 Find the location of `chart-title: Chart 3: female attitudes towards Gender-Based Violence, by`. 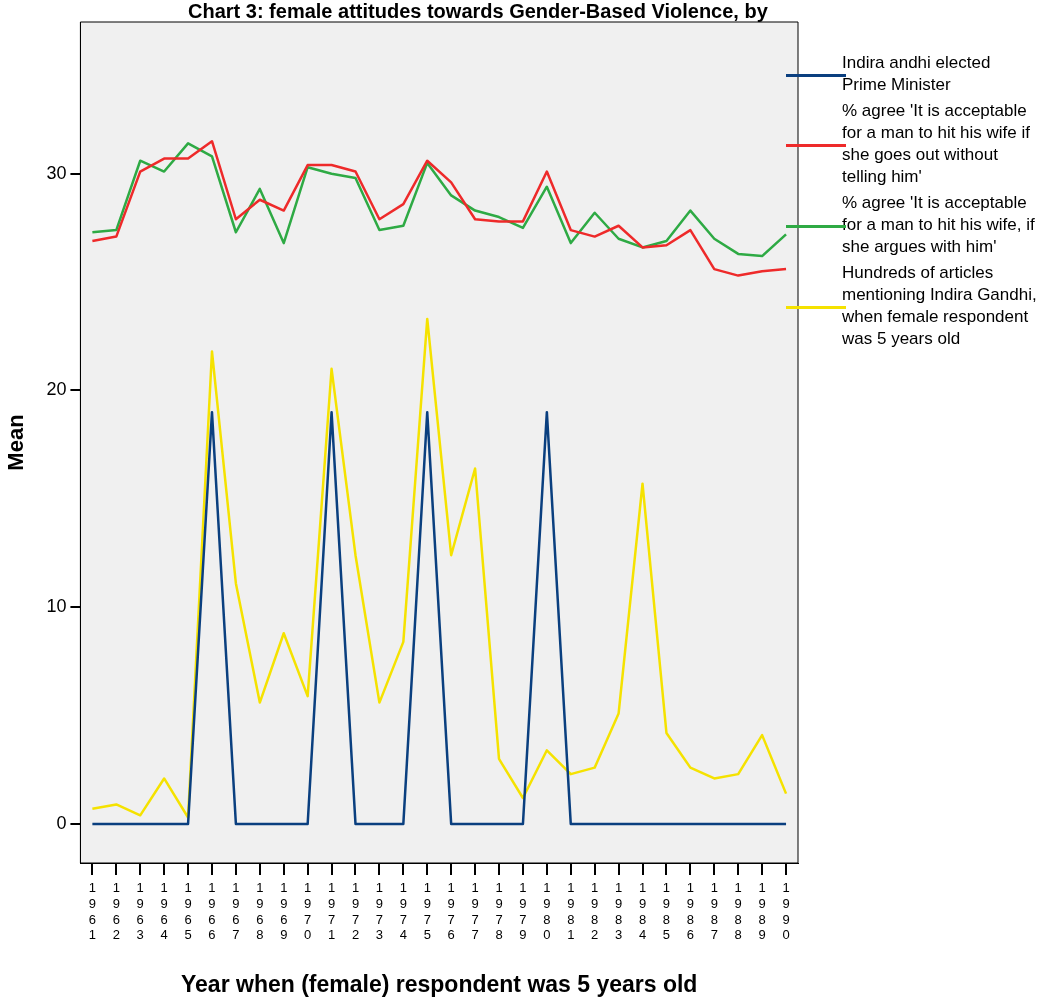

chart-title: Chart 3: female attitudes towards Gender-Based Violence, by is located at coordinates (478, 11).